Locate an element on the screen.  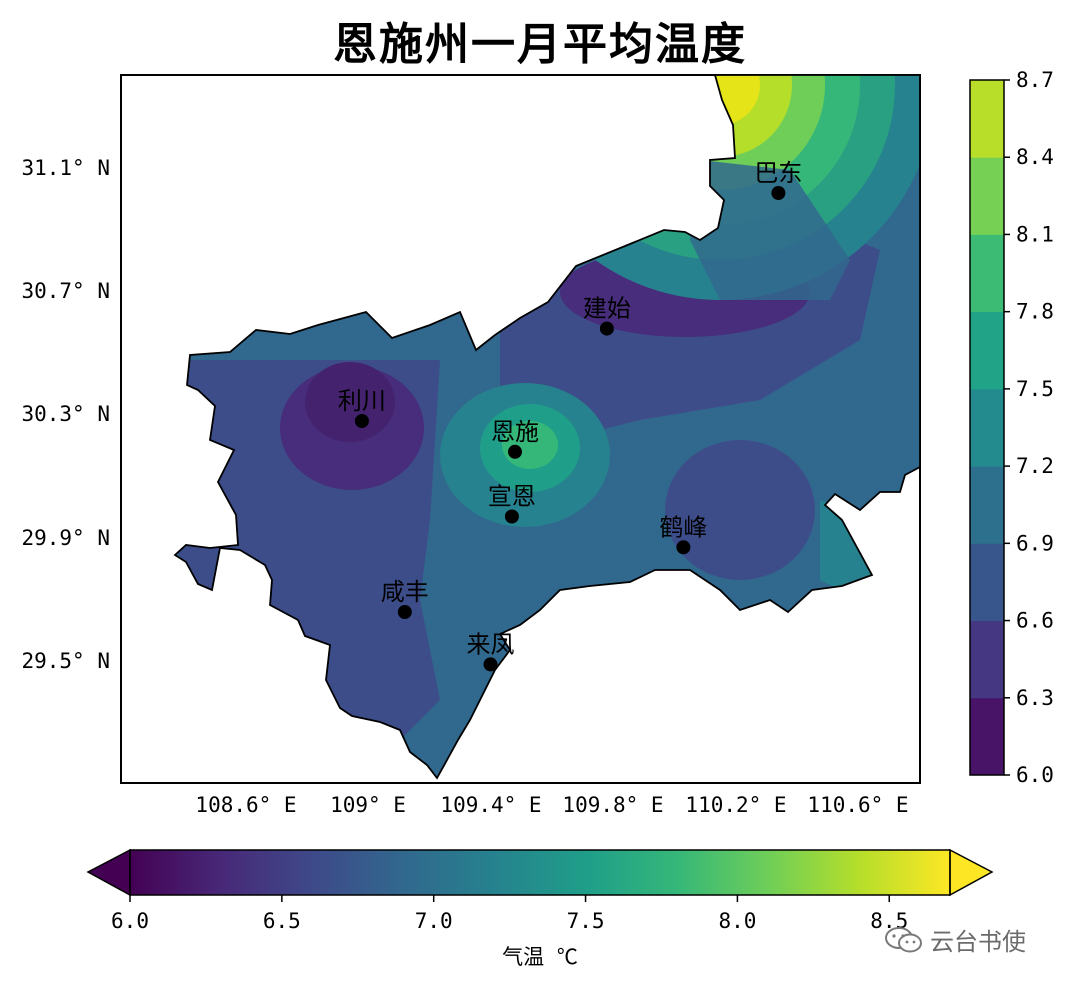
city-label: 巴东 is located at coordinates (778, 173).